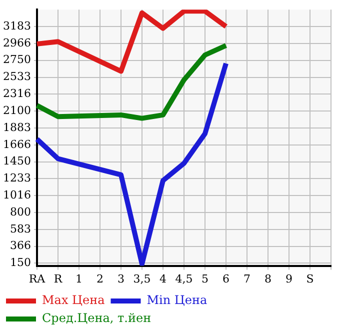  Describe the element at coordinates (204, 279) in the screenshot. I see `x-tick-label: 5` at that location.